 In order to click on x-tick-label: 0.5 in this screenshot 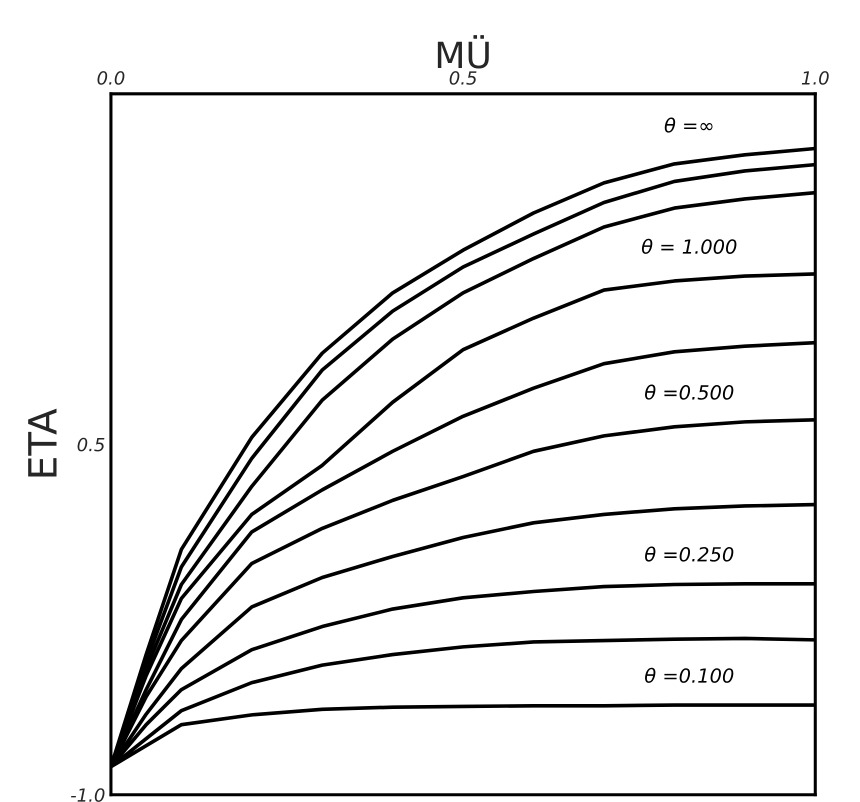, I will do `click(463, 78)`.